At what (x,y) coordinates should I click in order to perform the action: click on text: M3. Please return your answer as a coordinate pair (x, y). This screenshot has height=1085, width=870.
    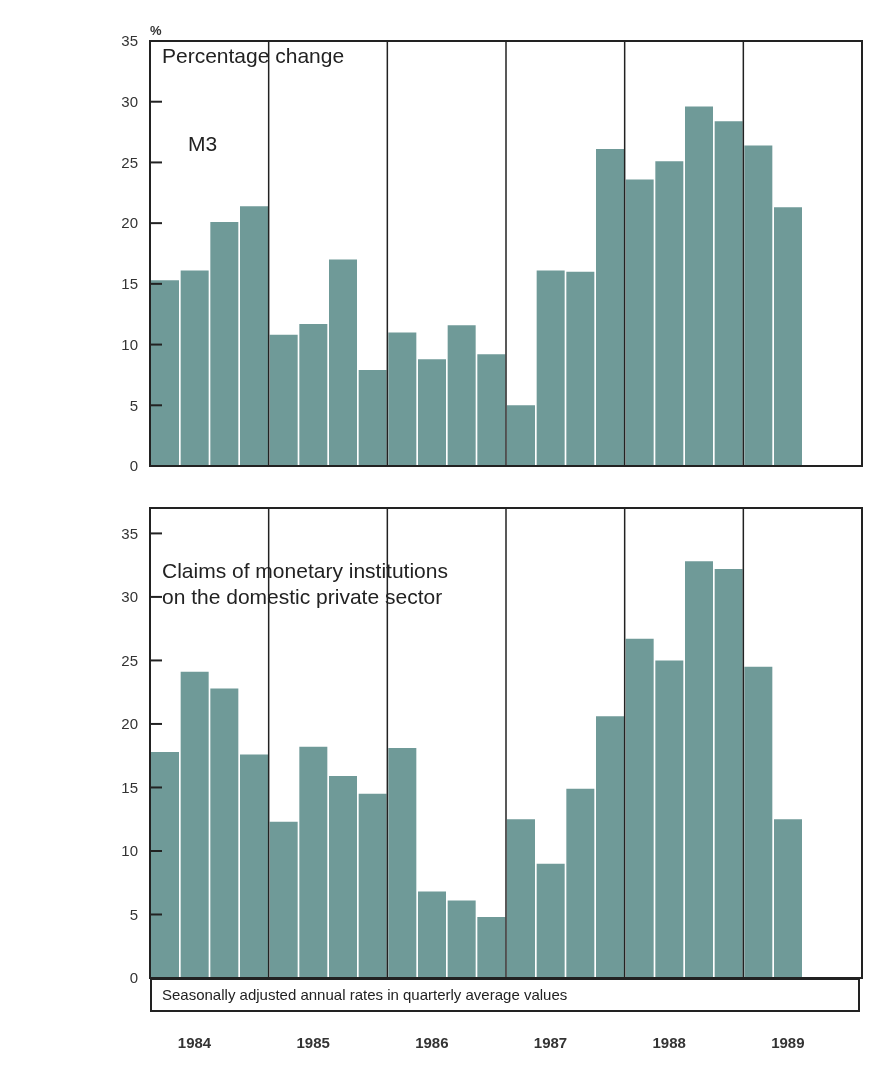
    Looking at the image, I should click on (203, 143).